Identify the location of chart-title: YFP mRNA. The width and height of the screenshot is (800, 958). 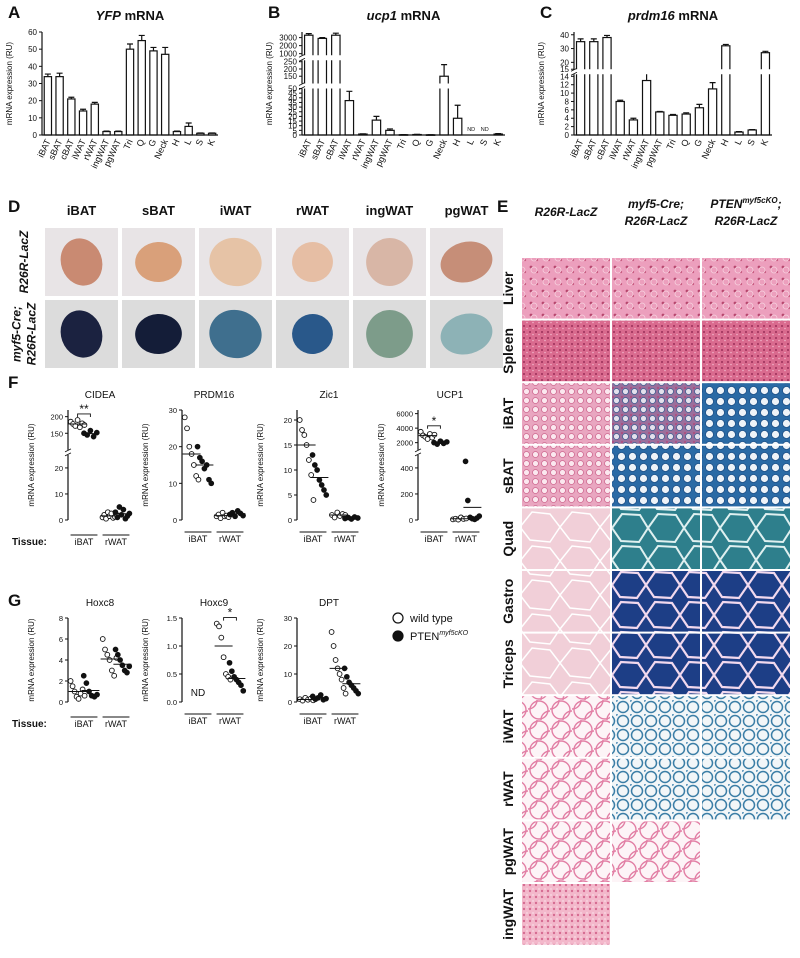
(130, 15).